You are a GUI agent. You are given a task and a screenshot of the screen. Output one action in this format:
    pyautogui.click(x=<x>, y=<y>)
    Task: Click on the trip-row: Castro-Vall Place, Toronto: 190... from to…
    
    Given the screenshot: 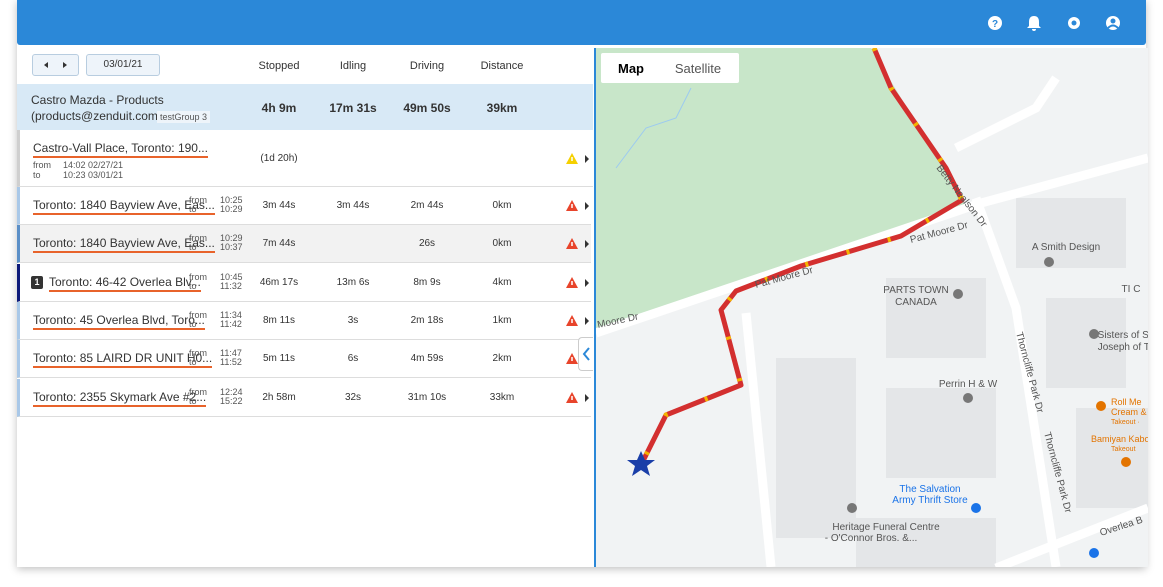 What is the action you would take?
    pyautogui.click(x=305, y=158)
    